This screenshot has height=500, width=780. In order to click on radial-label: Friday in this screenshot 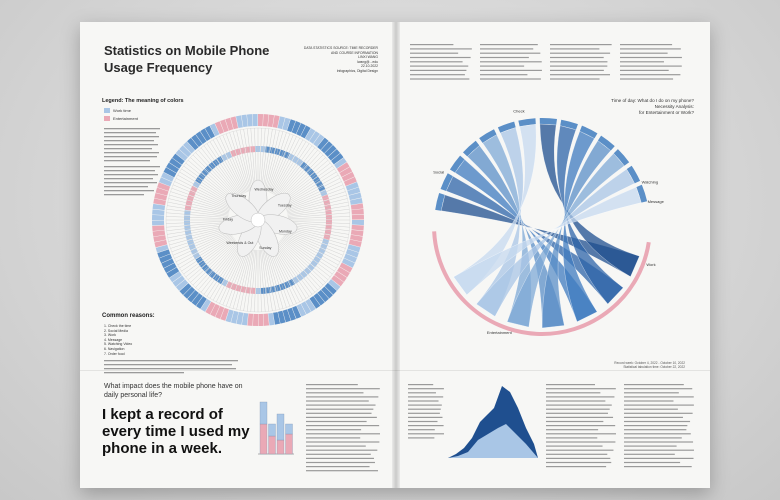, I will do `click(228, 220)`.